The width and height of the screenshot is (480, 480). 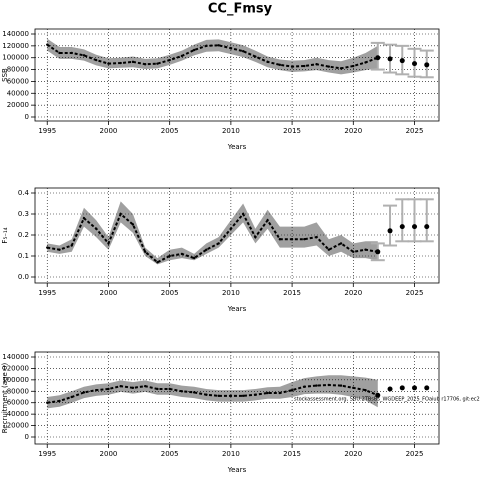 I want to click on y-tick-label: 80000, so click(x=18, y=70).